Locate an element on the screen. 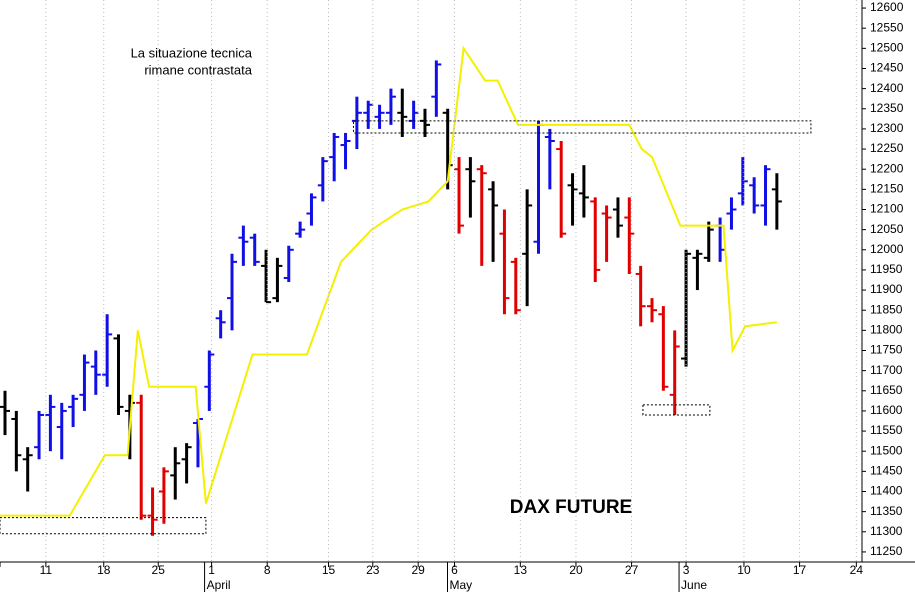 This screenshot has width=915, height=597. x-tick-label: 17 is located at coordinates (800, 570).